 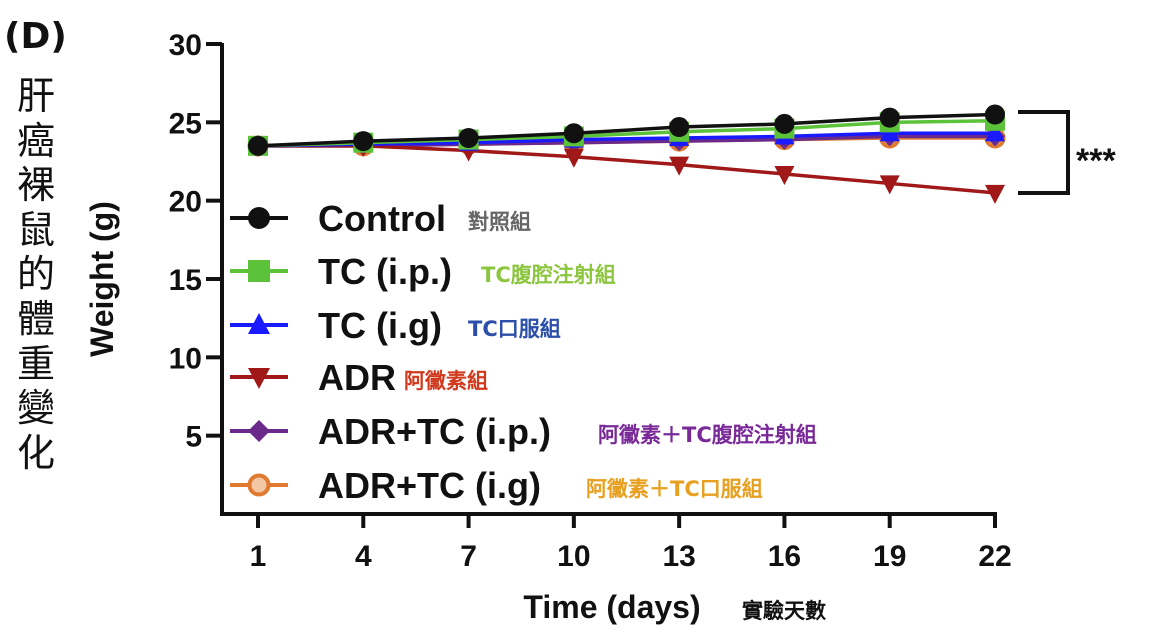 I want to click on legend-item: Control 對照組, so click(x=380, y=218).